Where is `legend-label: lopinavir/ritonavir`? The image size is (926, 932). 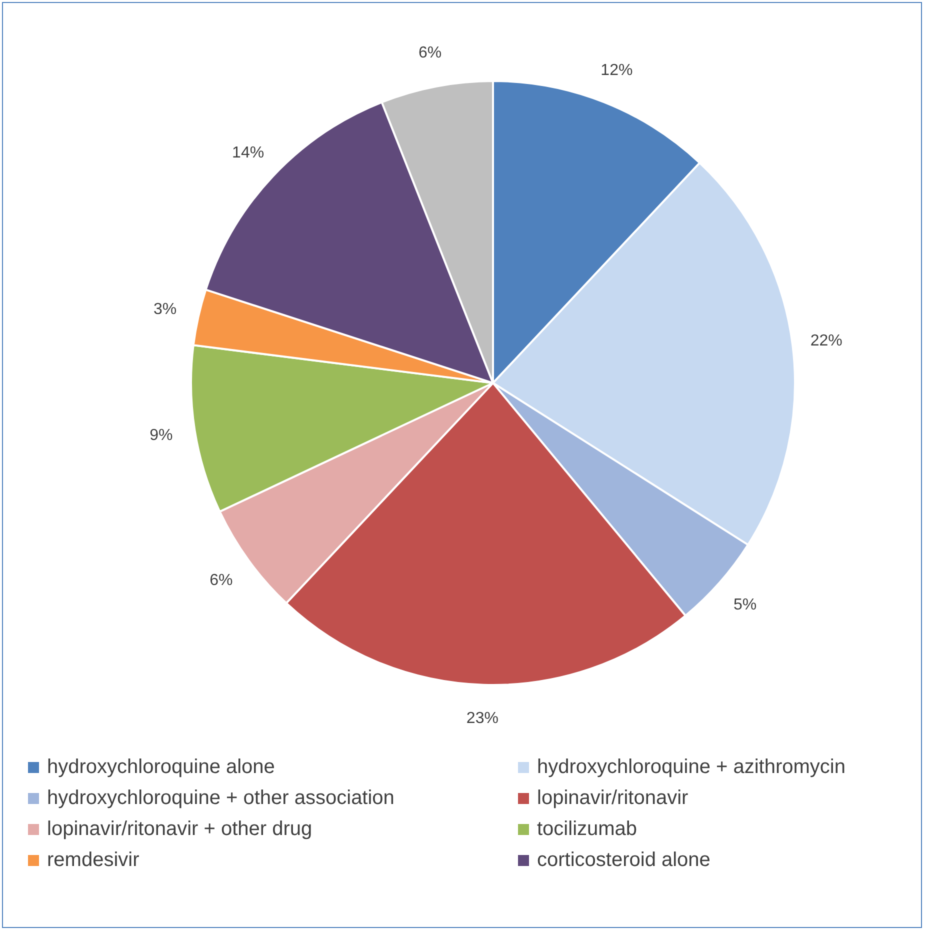
legend-label: lopinavir/ritonavir is located at coordinates (612, 798).